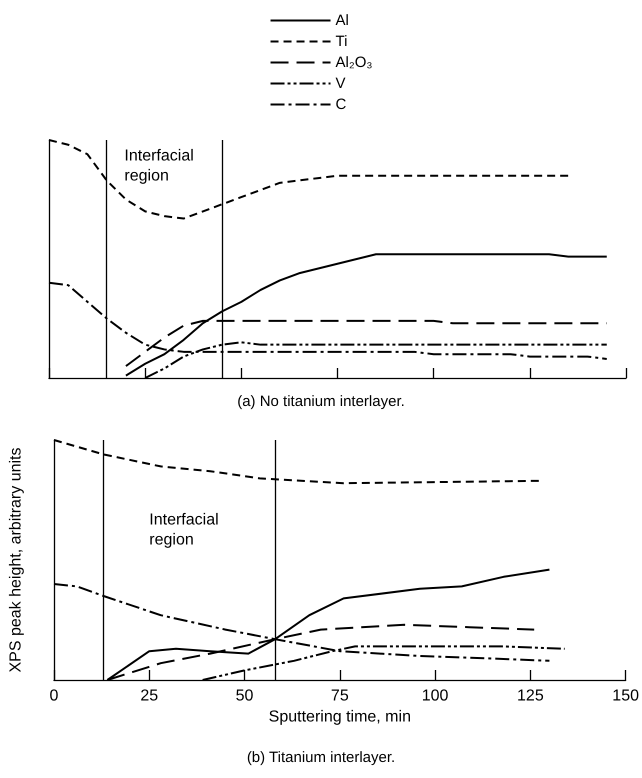 This screenshot has height=778, width=642. Describe the element at coordinates (341, 104) in the screenshot. I see `legend-label: C` at that location.